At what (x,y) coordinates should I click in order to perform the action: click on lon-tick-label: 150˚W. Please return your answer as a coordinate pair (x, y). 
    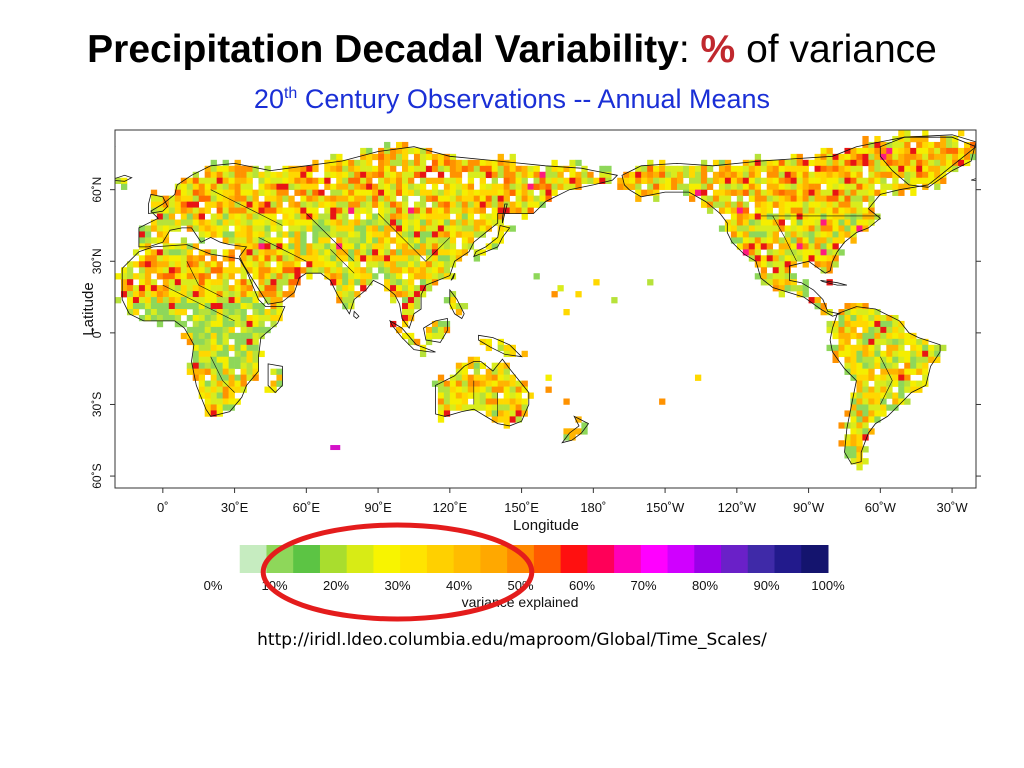
    Looking at the image, I should click on (665, 507).